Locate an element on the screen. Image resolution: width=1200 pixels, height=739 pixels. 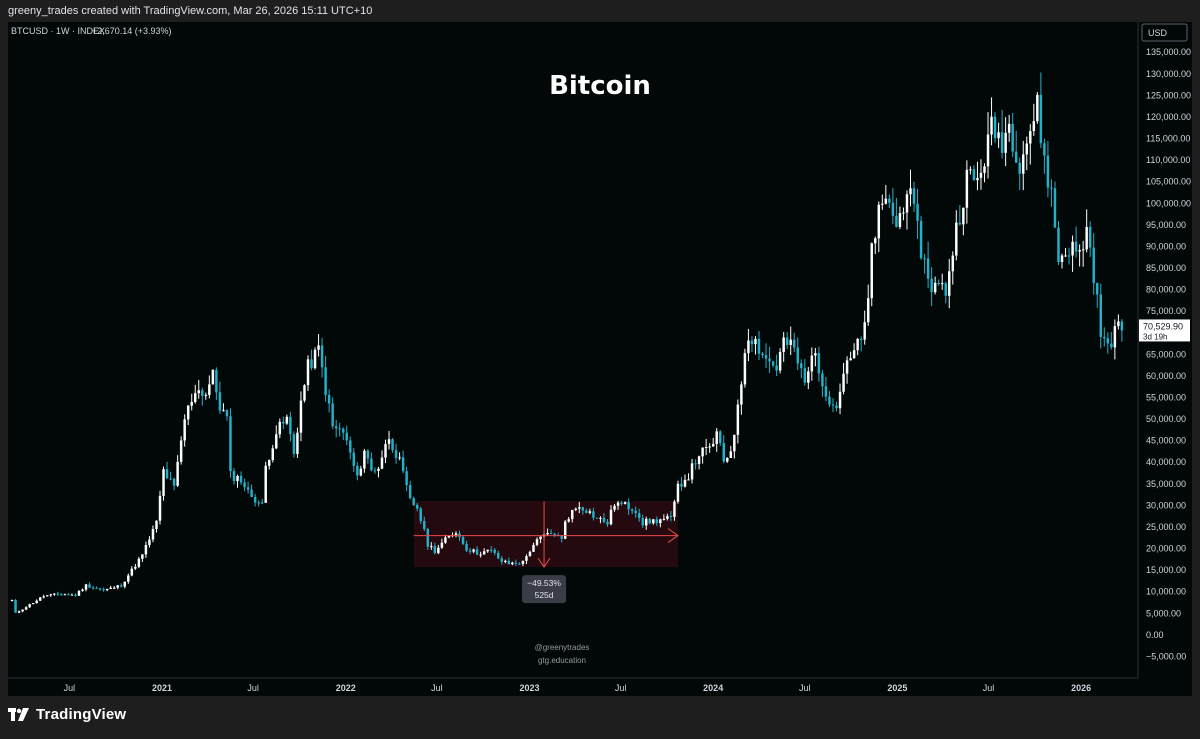
range-measure-group is located at coordinates (545, 534).